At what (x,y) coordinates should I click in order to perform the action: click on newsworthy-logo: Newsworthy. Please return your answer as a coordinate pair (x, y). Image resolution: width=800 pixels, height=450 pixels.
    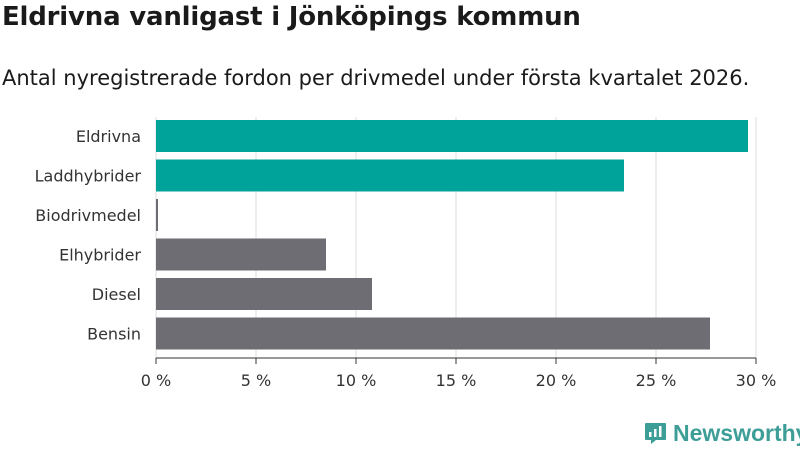
    Looking at the image, I should click on (722, 433).